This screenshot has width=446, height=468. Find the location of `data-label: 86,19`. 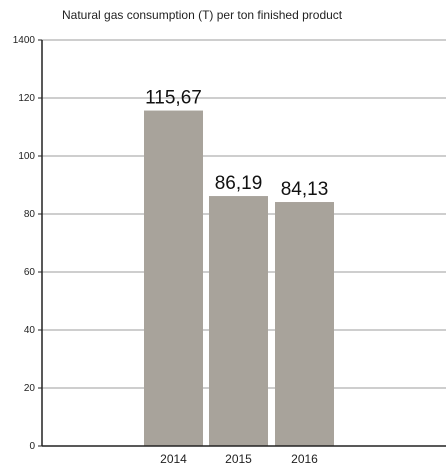

data-label: 86,19 is located at coordinates (239, 183).